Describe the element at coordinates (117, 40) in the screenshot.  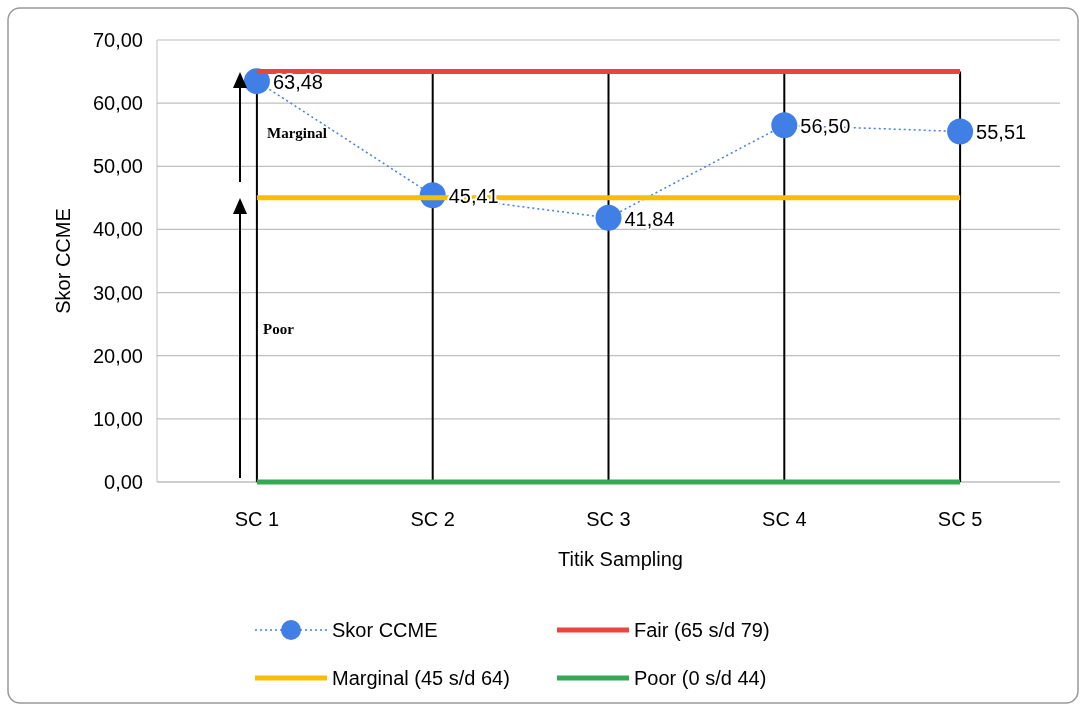
I see `y-tick-label: 70,00` at that location.